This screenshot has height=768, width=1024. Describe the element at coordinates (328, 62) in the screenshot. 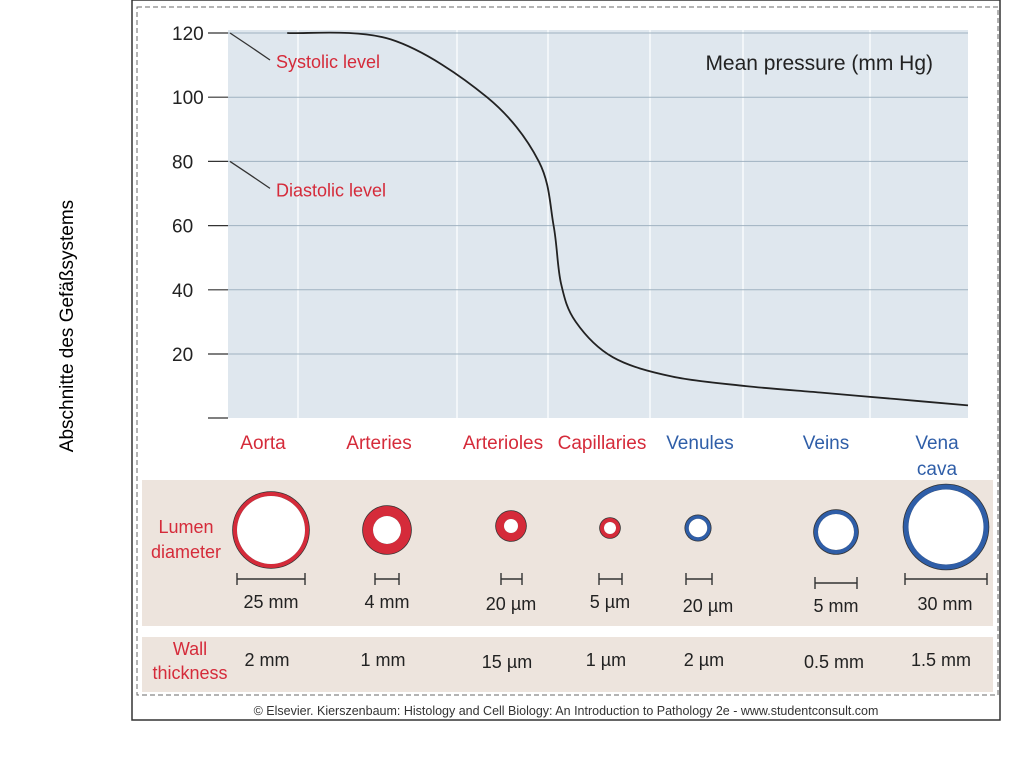

I see `systolic-level-label: Systolic level` at that location.